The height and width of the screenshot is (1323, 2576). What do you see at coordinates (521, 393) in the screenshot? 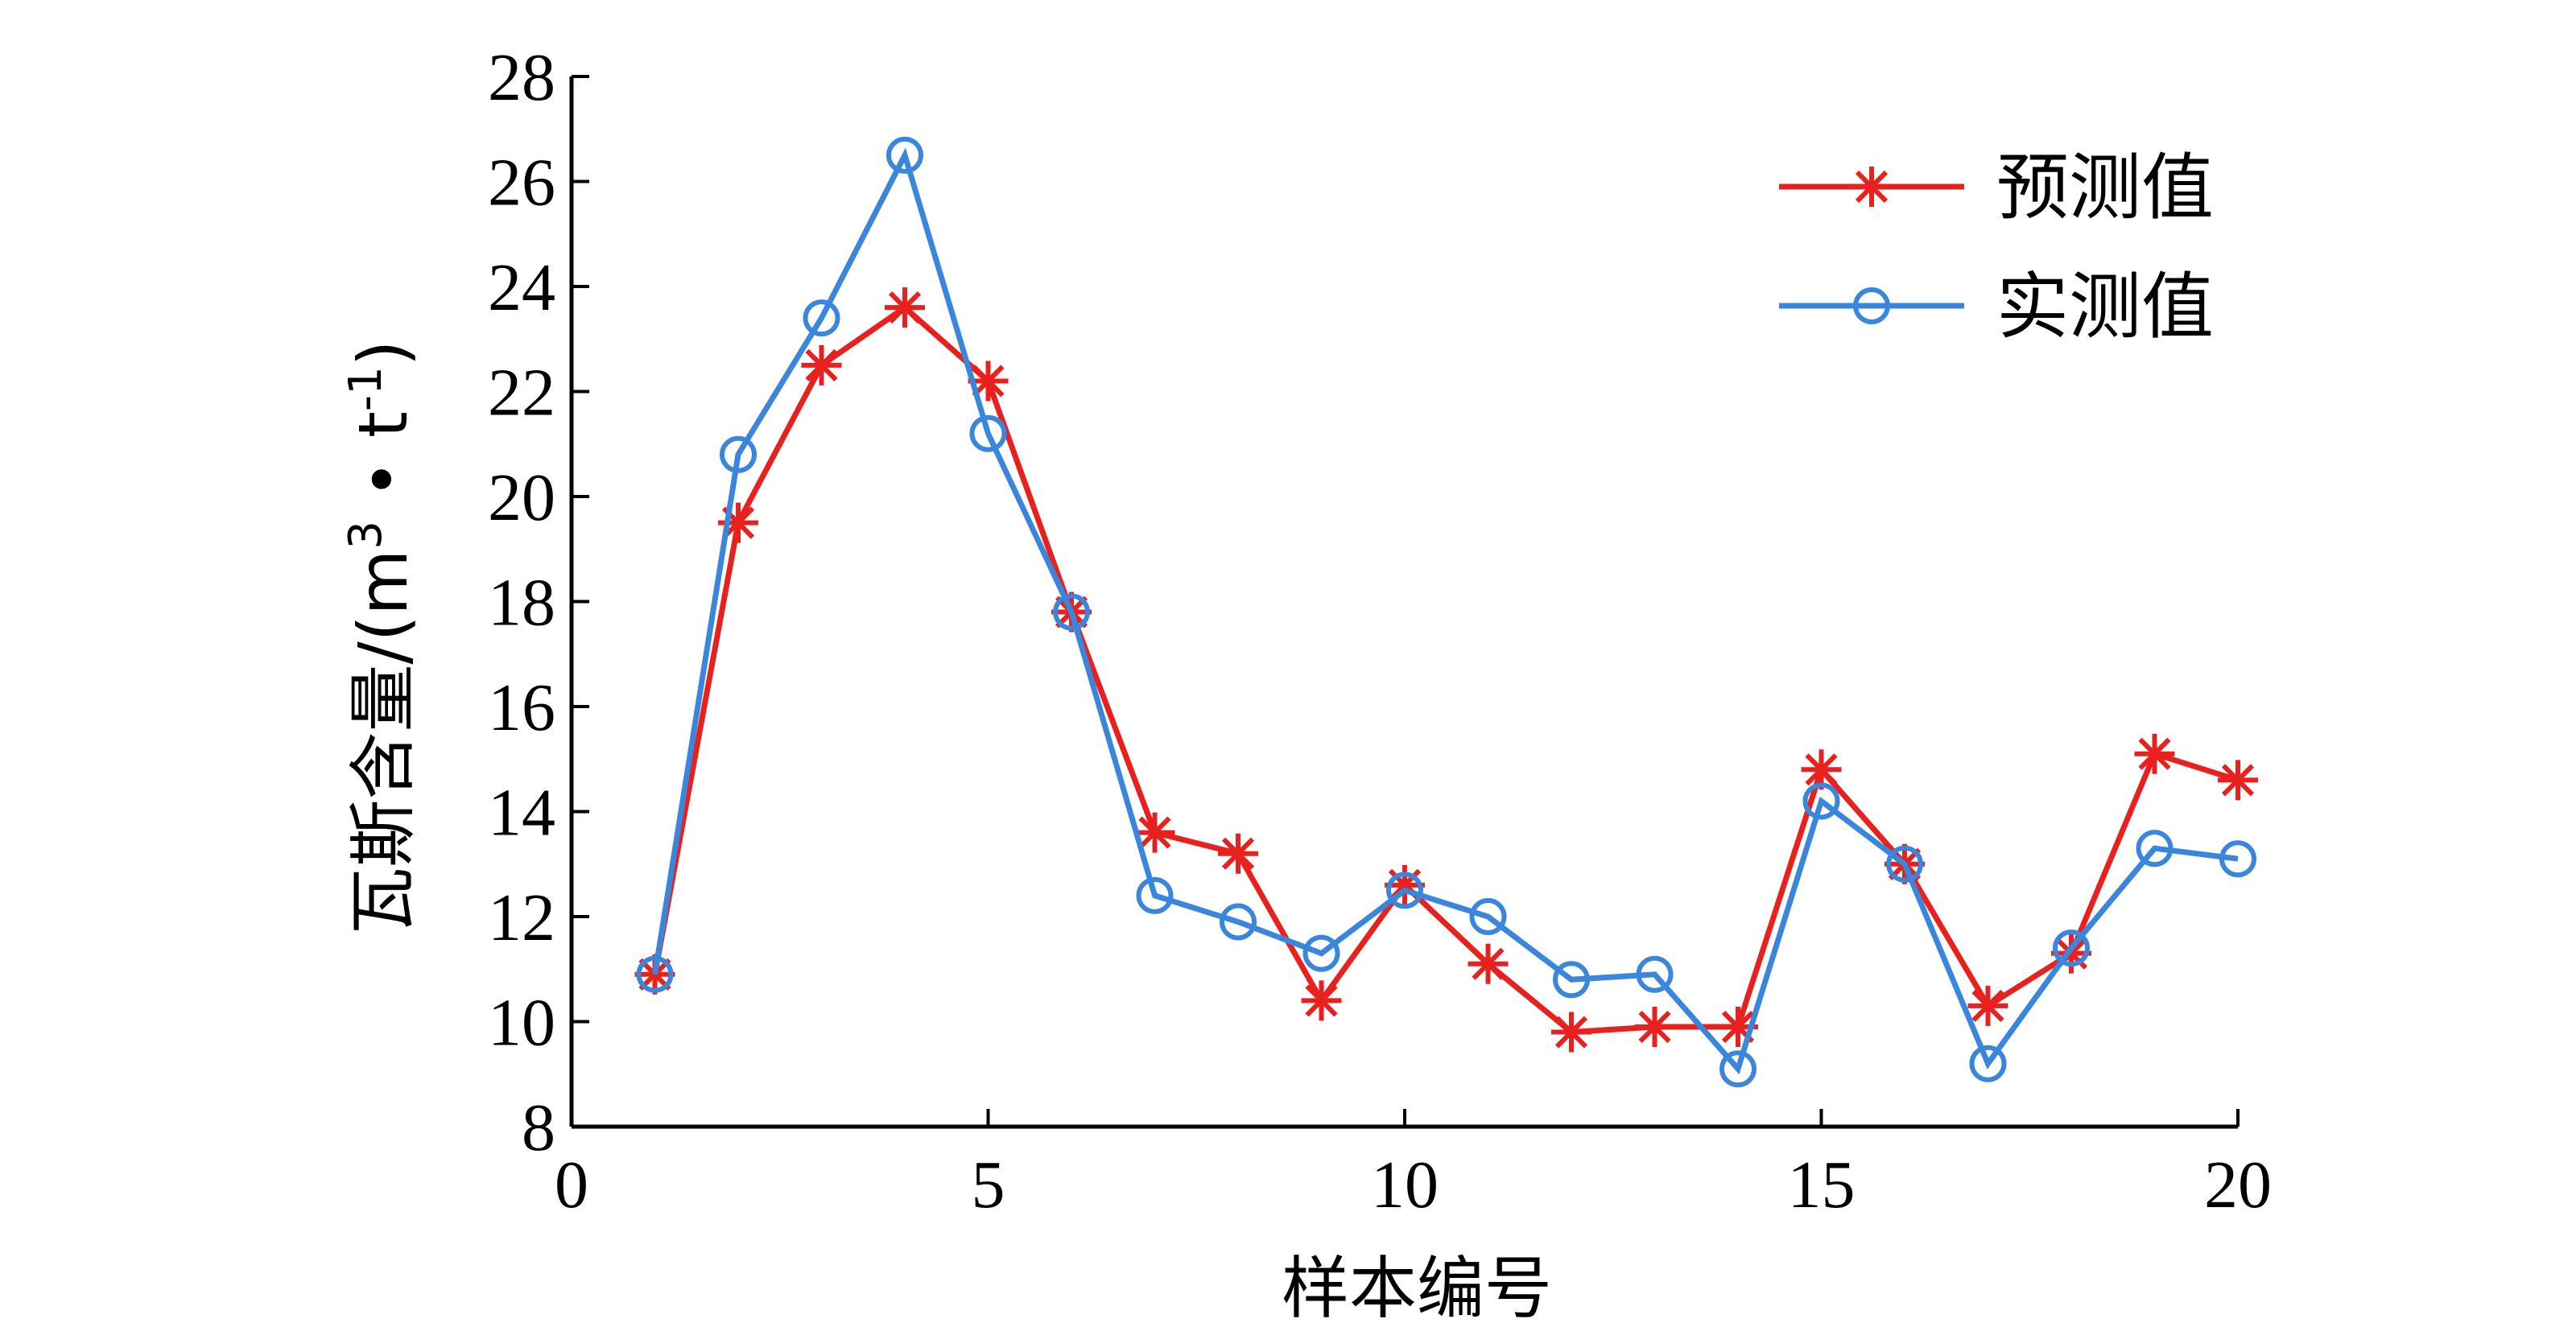
I see `y-tick-label: 22` at bounding box center [521, 393].